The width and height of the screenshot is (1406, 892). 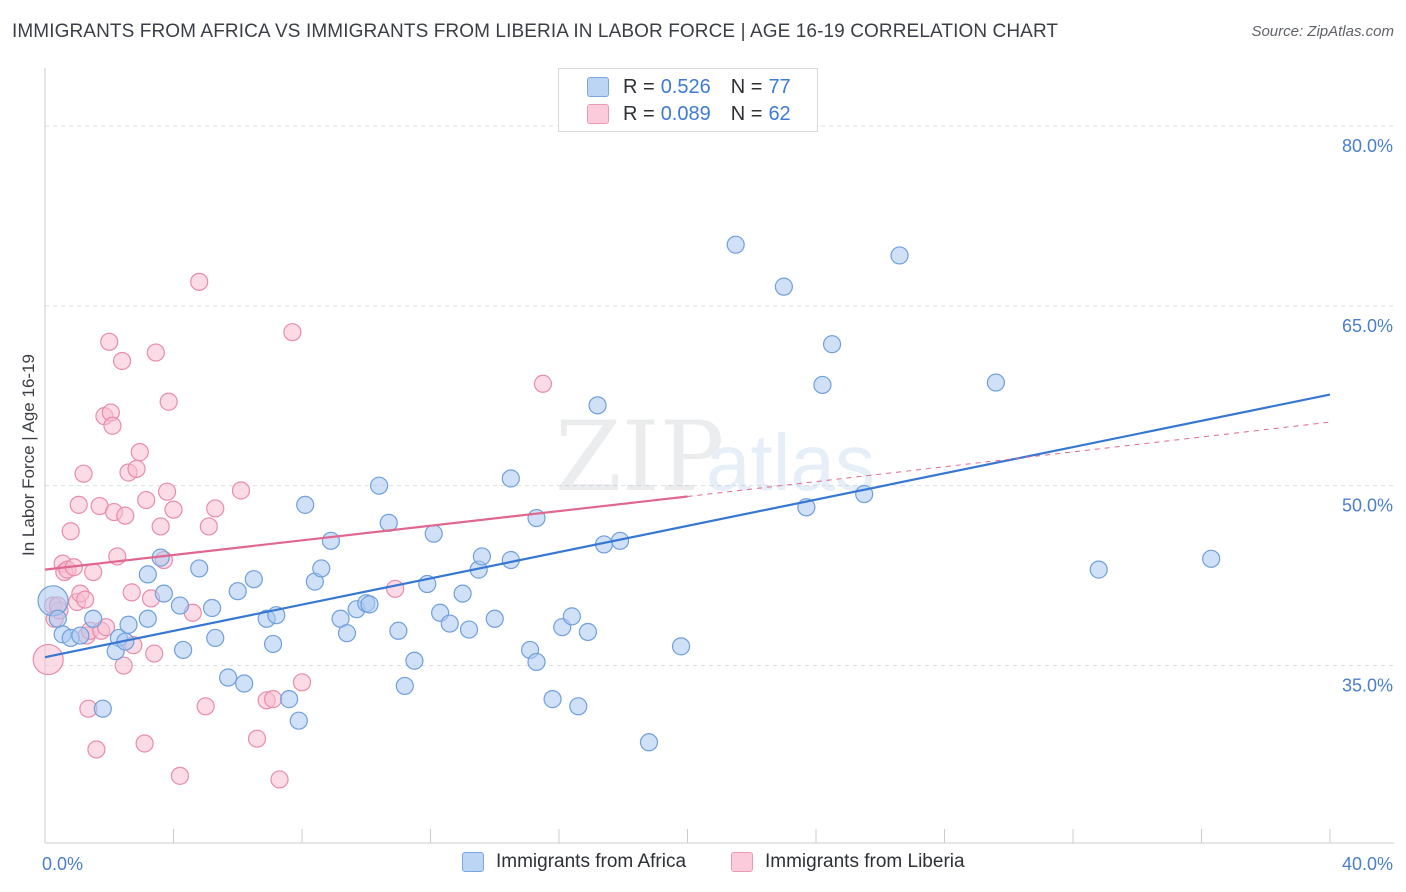 What do you see at coordinates (28, 455) in the screenshot?
I see `y-axis-label: In Labor Force | Age 16-19` at bounding box center [28, 455].